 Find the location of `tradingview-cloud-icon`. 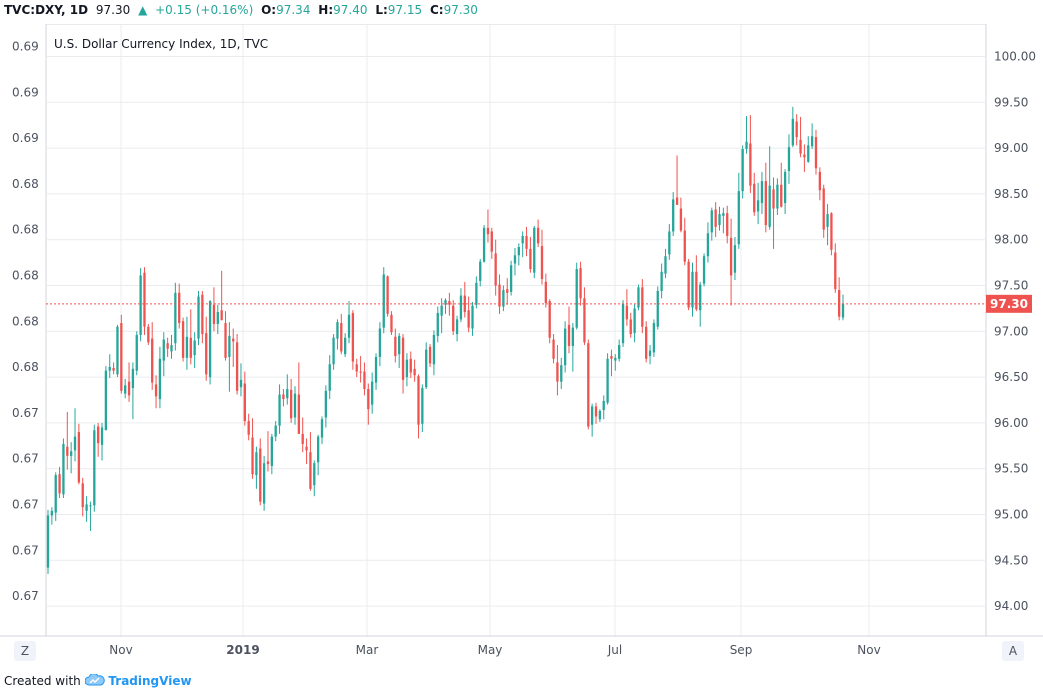

tradingview-cloud-icon is located at coordinates (94, 679).